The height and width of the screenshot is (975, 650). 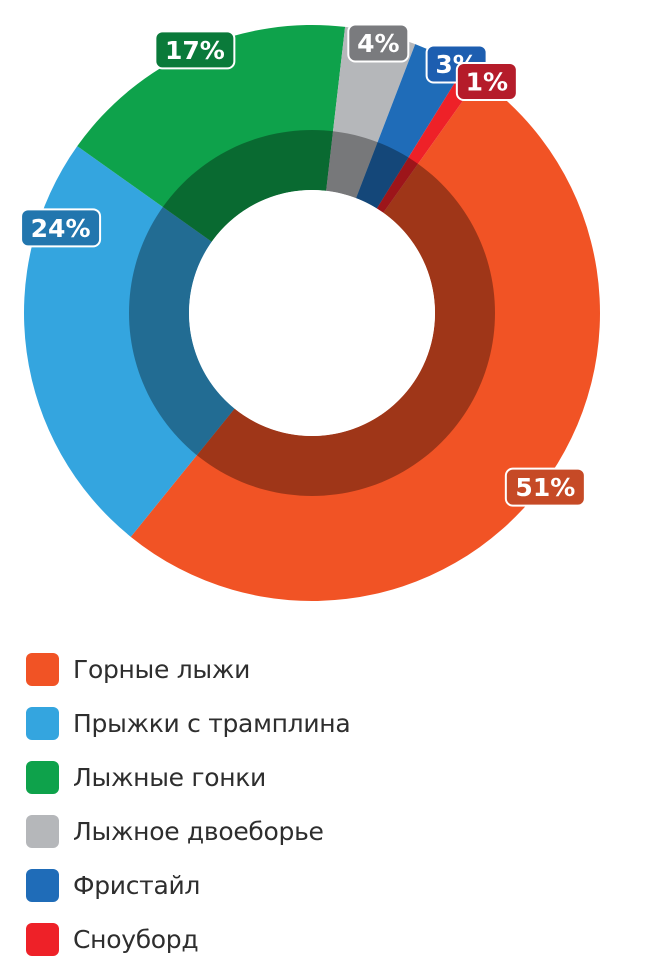 I want to click on value-label-6: 1%, so click(x=486, y=81).